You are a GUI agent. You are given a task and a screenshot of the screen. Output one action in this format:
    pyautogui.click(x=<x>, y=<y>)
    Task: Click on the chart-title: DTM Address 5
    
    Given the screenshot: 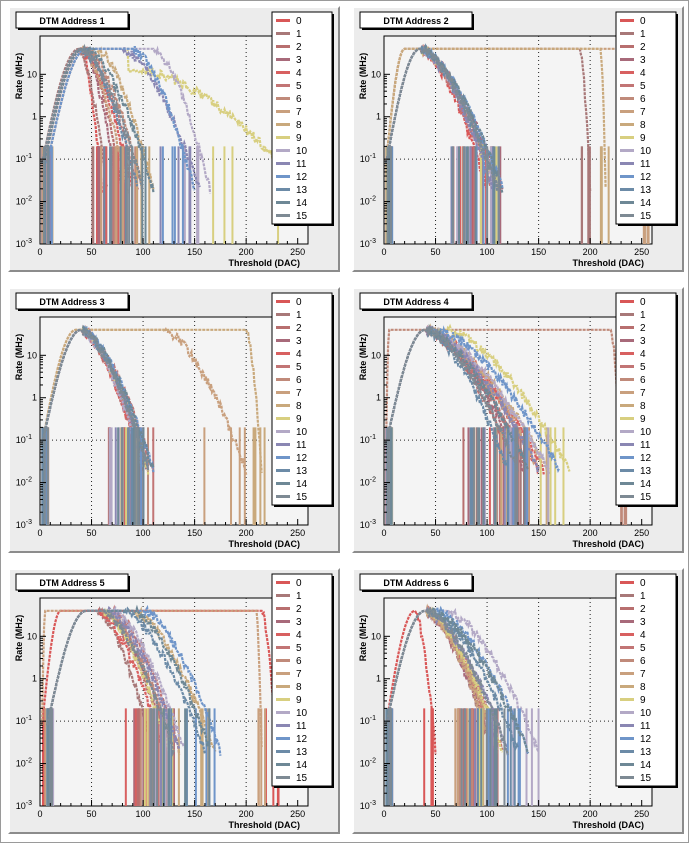 What is the action you would take?
    pyautogui.click(x=71, y=583)
    